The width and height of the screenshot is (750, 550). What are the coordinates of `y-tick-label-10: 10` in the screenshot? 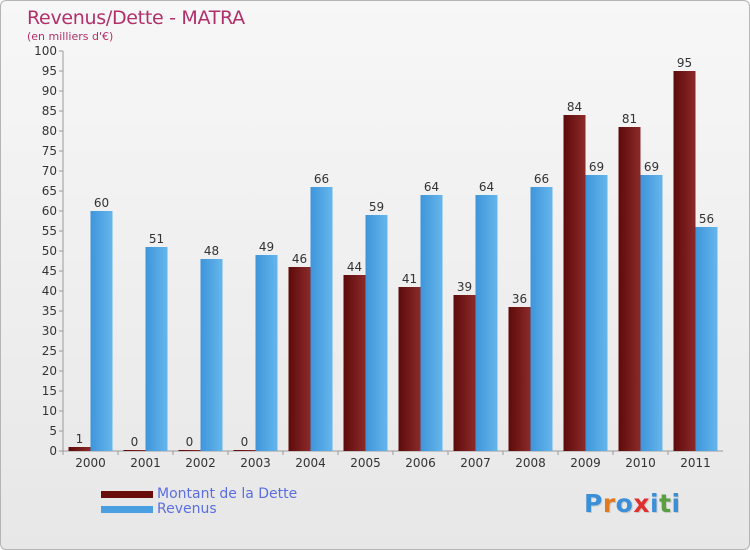 It's located at (49, 411).